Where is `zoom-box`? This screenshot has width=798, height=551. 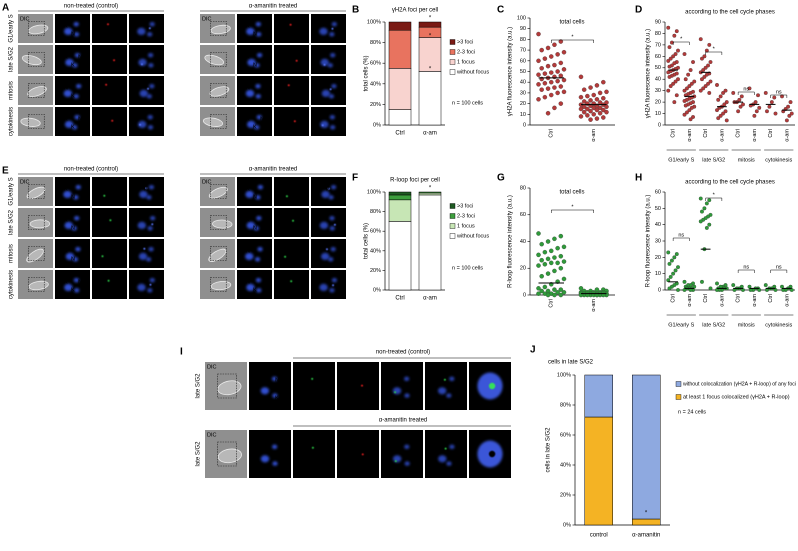
zoom-box is located at coordinates (218, 90).